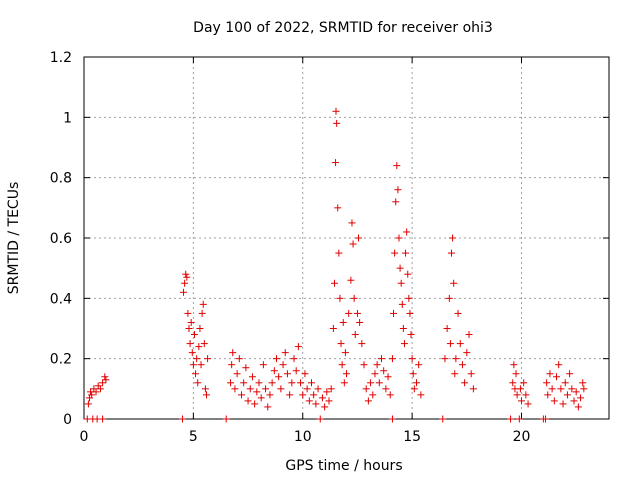  What do you see at coordinates (84, 437) in the screenshot?
I see `x-tick-label: 0` at bounding box center [84, 437].